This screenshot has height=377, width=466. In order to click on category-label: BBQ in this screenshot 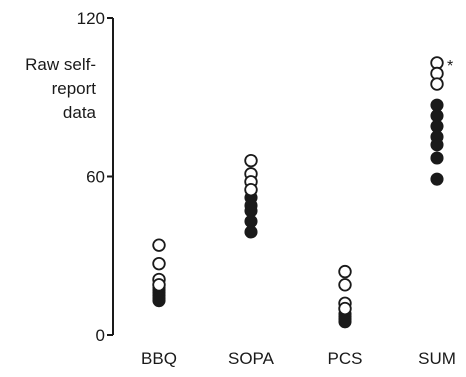, I will do `click(159, 358)`.